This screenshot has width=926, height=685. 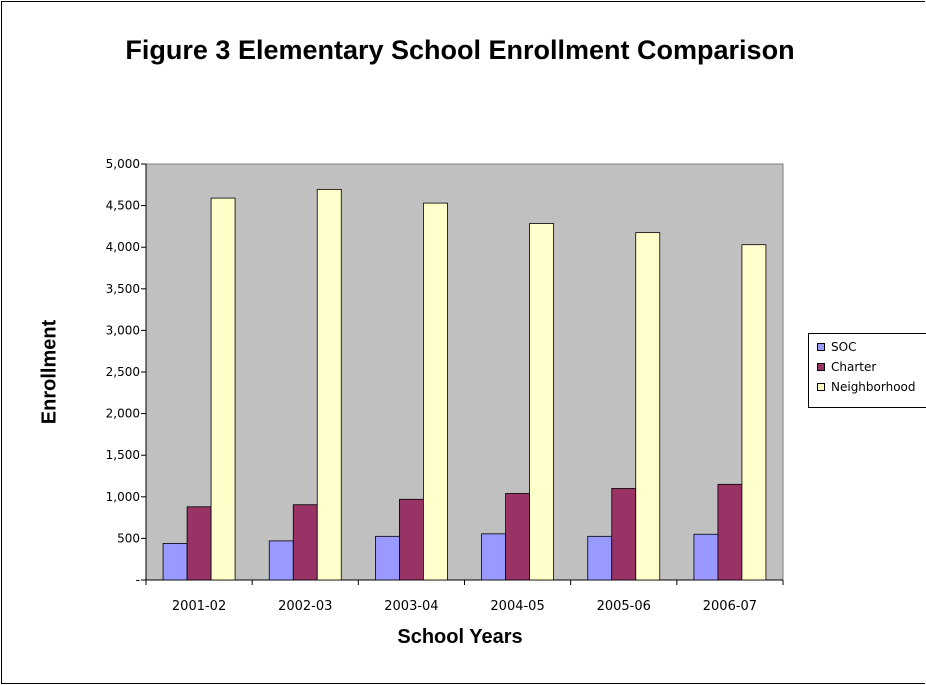 What do you see at coordinates (624, 606) in the screenshot?
I see `x-tick-label: 2005-06` at bounding box center [624, 606].